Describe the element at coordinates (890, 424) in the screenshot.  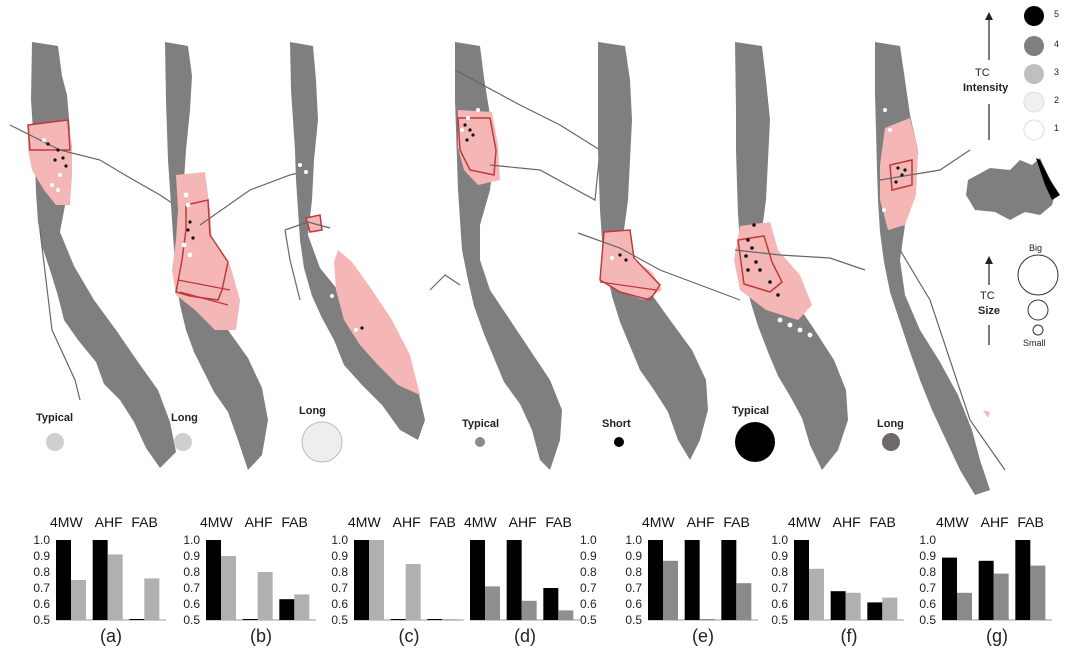
I see `duration-label-g: Long` at that location.